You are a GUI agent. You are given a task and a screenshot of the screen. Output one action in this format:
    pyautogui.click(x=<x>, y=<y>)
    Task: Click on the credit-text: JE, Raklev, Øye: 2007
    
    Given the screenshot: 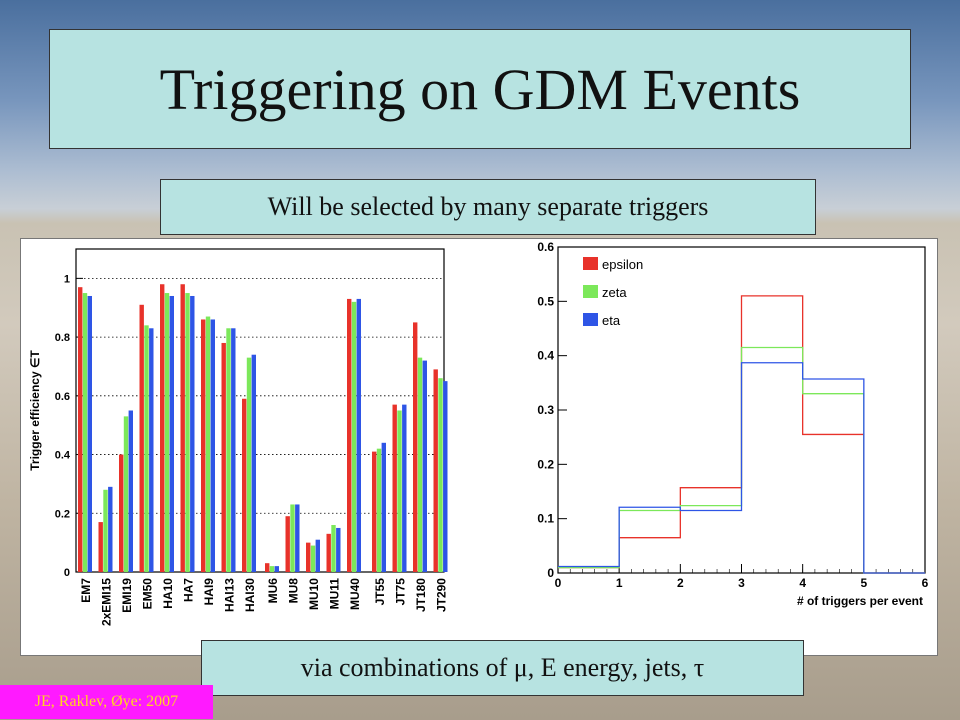 What is the action you would take?
    pyautogui.click(x=106, y=701)
    